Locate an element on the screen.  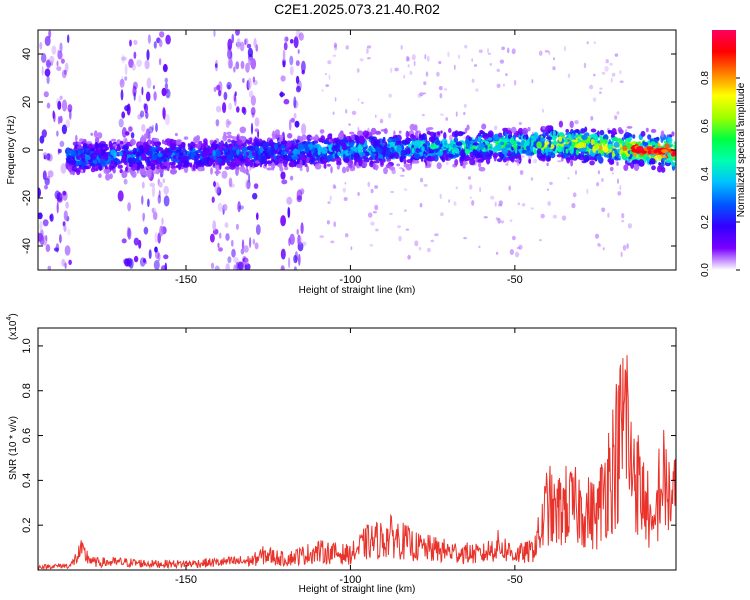
snr-y-label: SNR (10 * v/v) is located at coordinates (13, 448).